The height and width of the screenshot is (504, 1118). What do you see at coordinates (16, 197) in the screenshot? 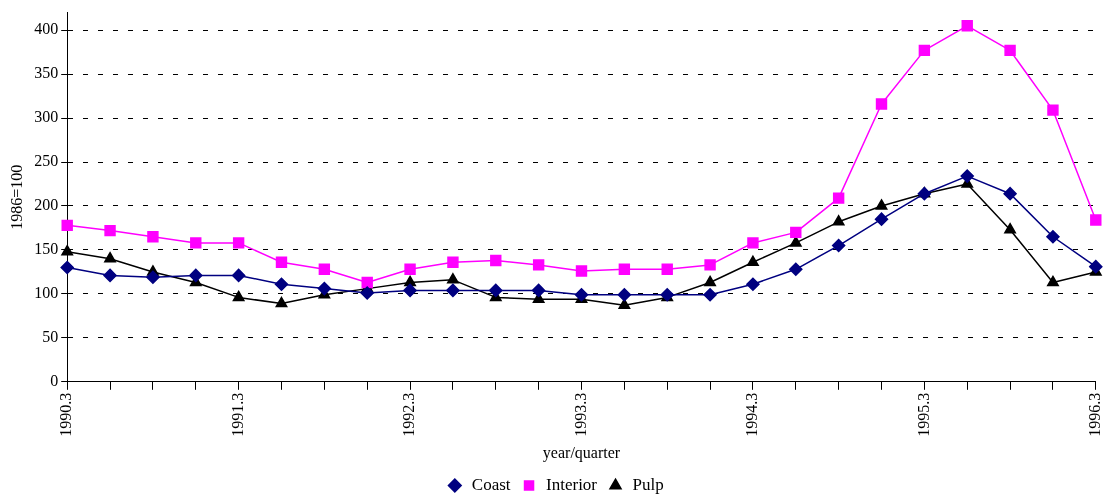
I see `y-axis-title: 1986=100` at bounding box center [16, 197].